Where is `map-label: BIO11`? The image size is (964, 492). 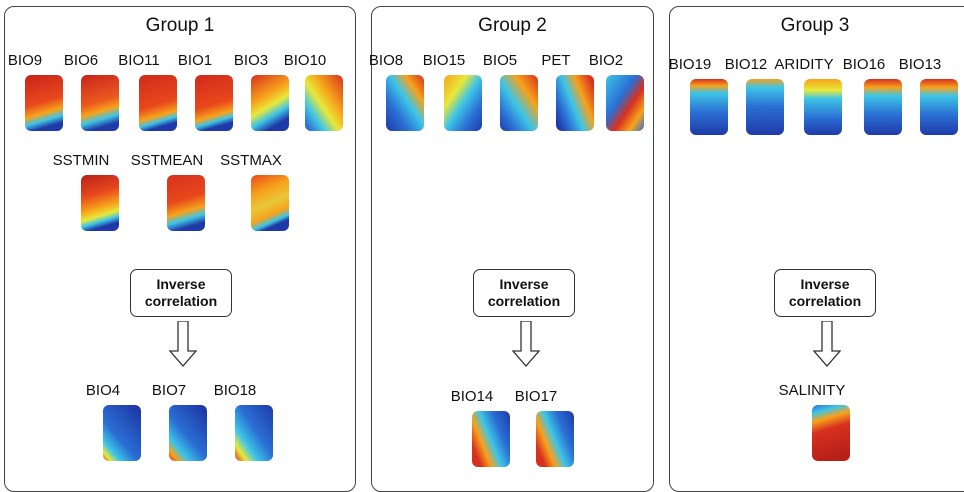 map-label: BIO11 is located at coordinates (139, 60).